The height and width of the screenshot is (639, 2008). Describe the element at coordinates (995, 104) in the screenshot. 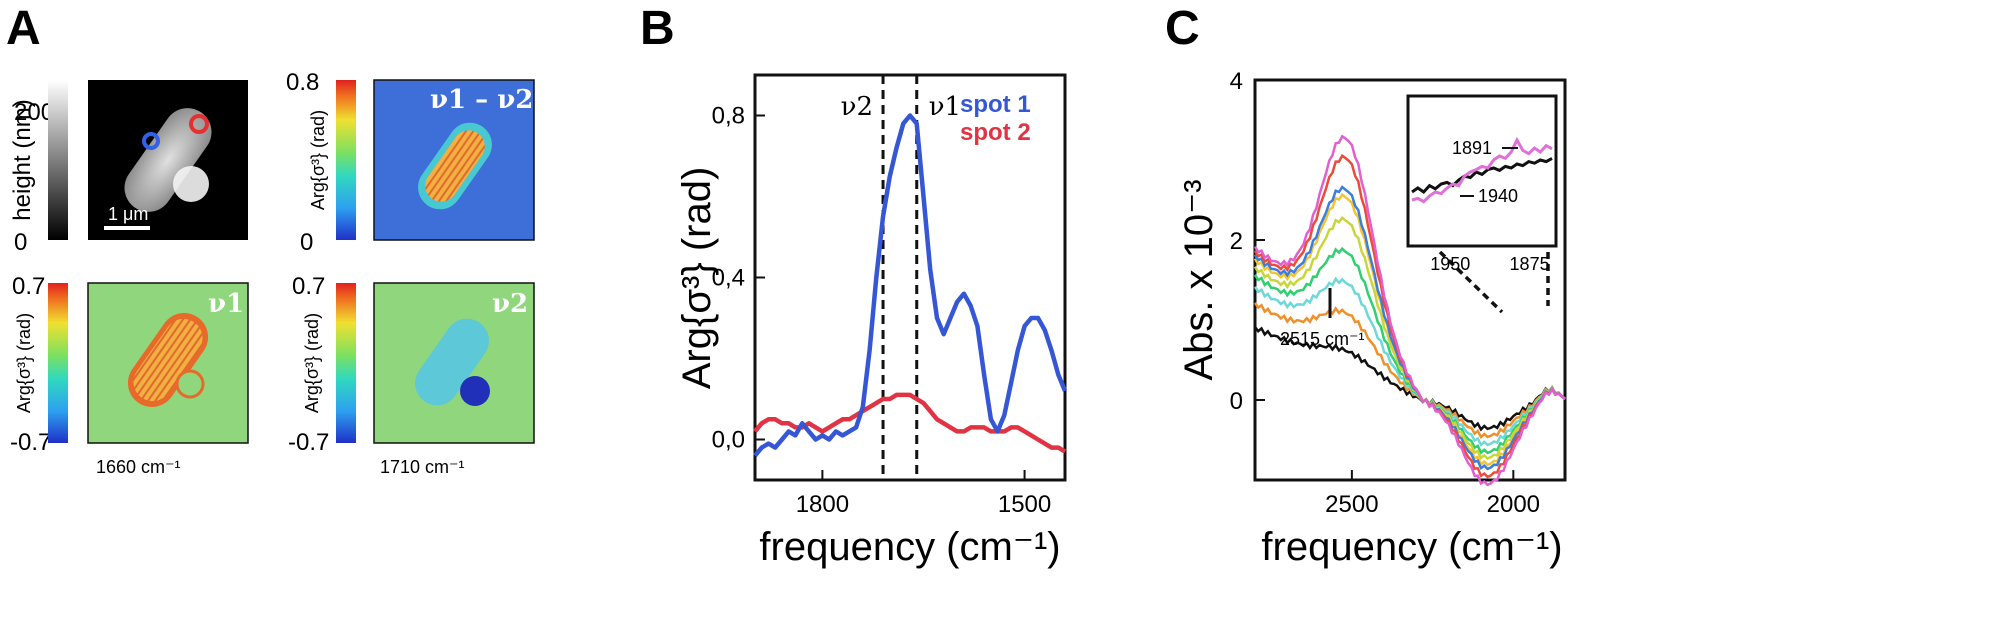

I see `legend-spot1: spot 1` at that location.